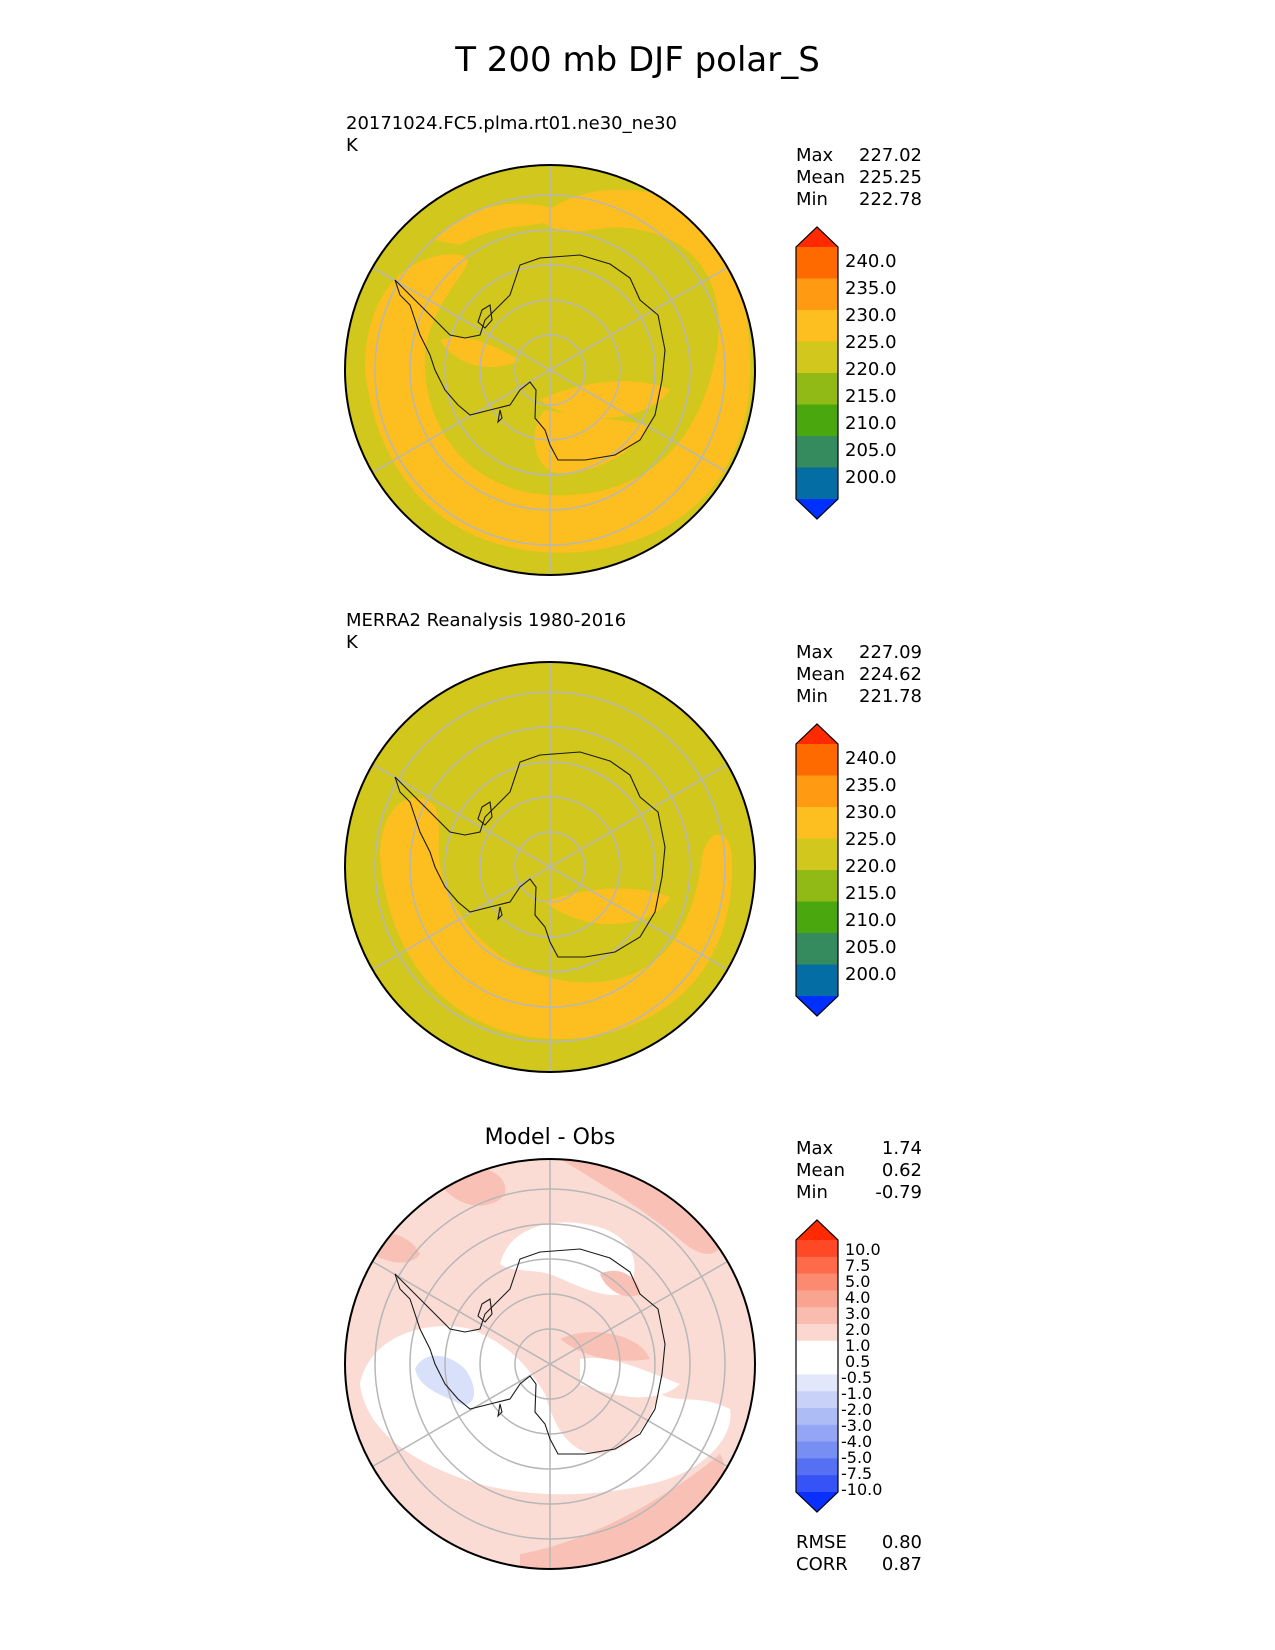  Describe the element at coordinates (857, 1457) in the screenshot. I see `tick-label: -5.0` at that location.